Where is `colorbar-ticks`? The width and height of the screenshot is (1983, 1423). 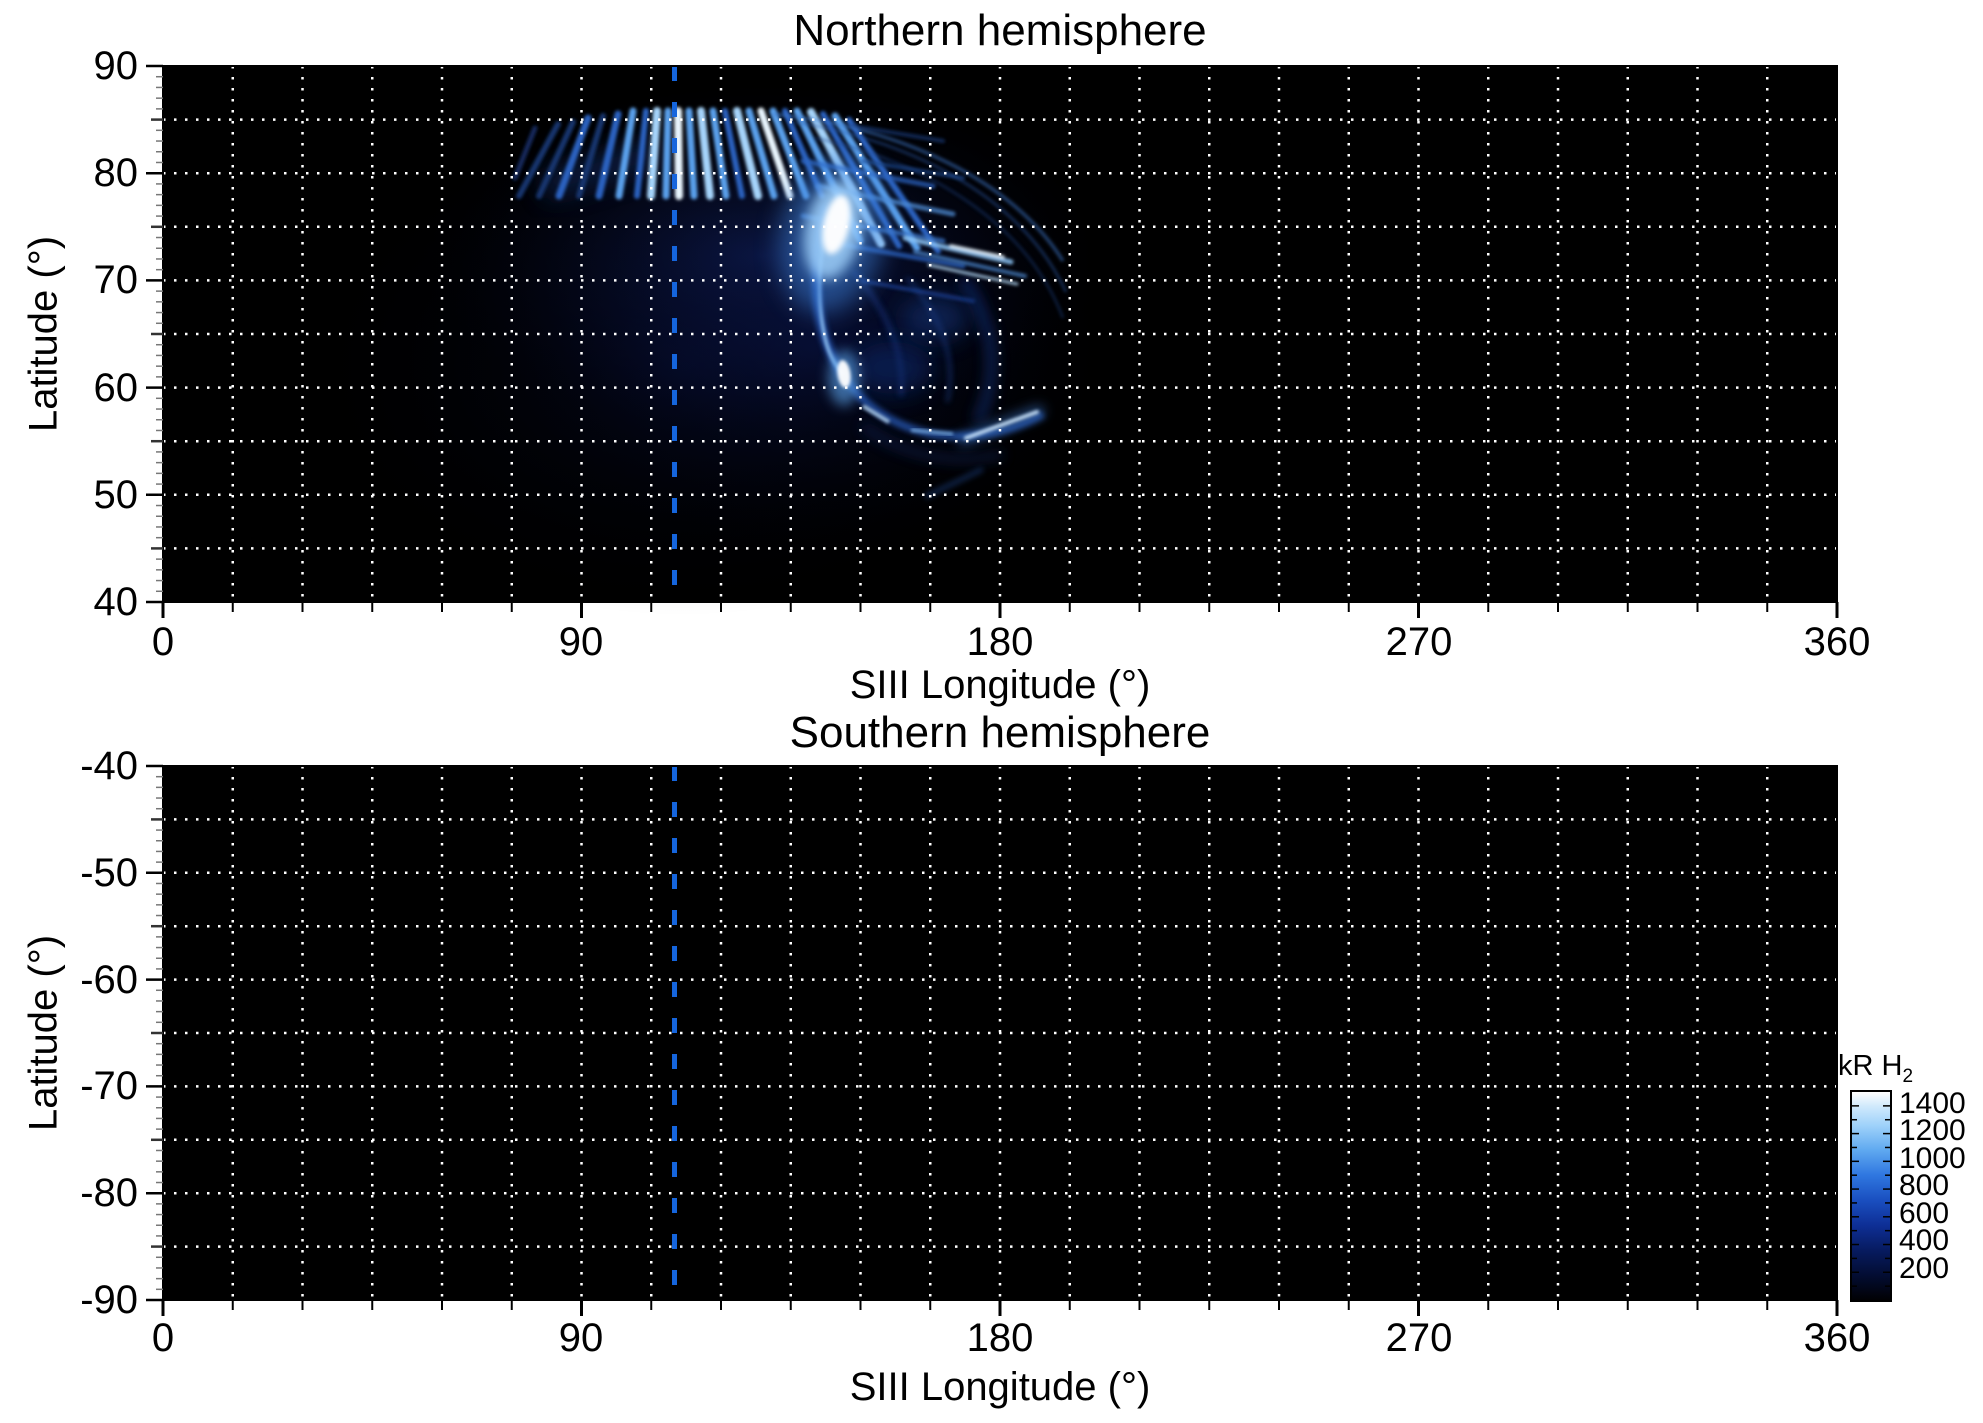 colorbar-ticks is located at coordinates (1871, 1196).